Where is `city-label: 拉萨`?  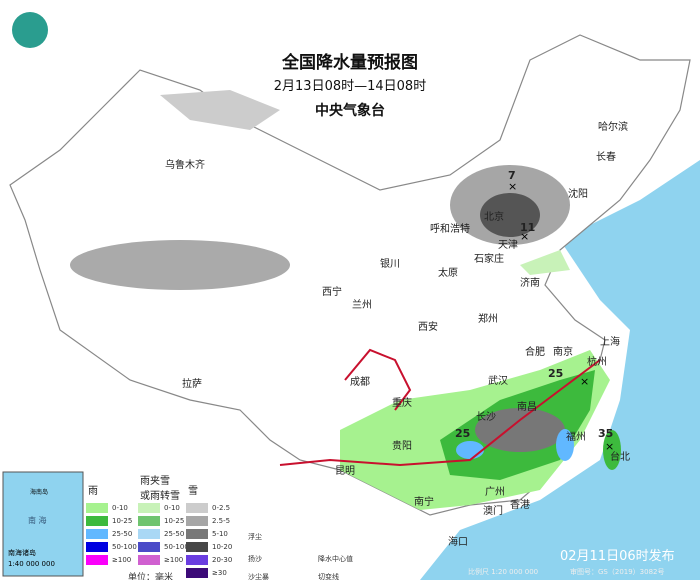 city-label: 拉萨 is located at coordinates (192, 384).